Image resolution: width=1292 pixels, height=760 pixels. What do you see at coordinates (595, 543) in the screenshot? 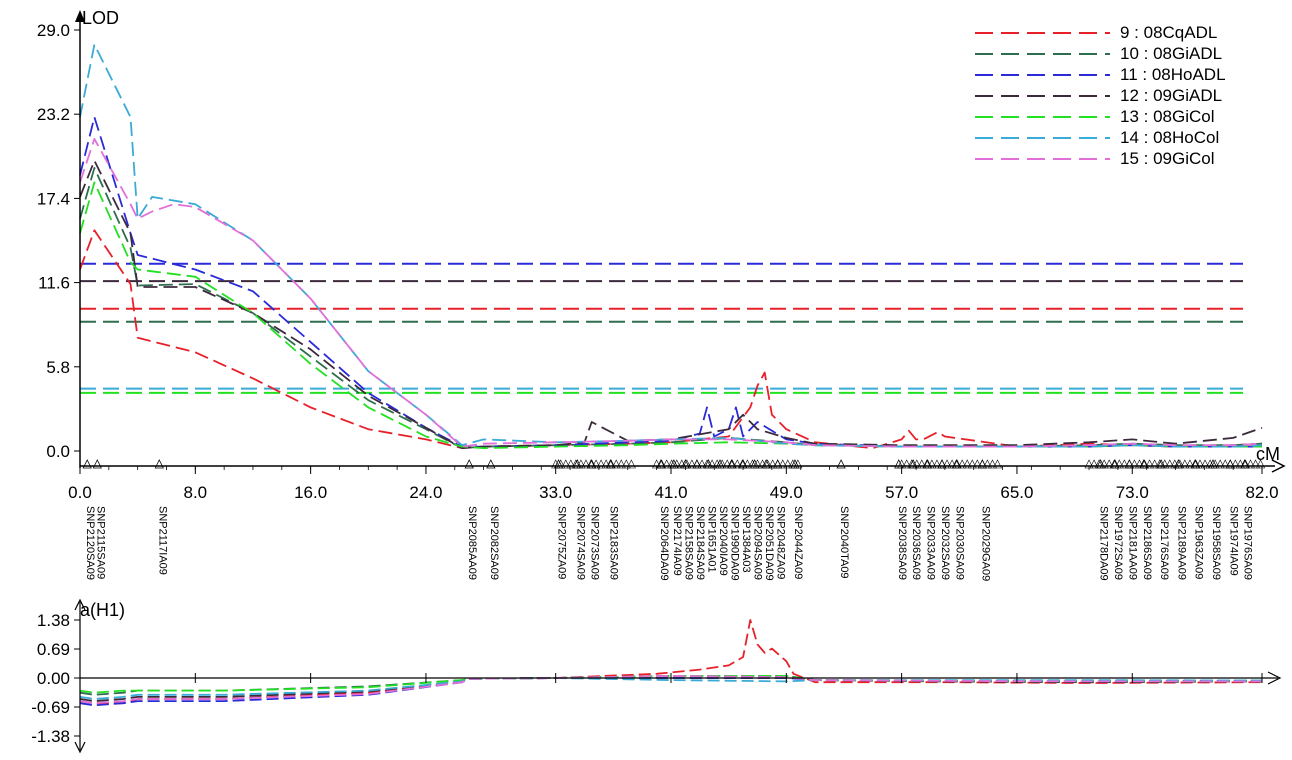
I see `marker-label: SNP2073SA09` at bounding box center [595, 543].